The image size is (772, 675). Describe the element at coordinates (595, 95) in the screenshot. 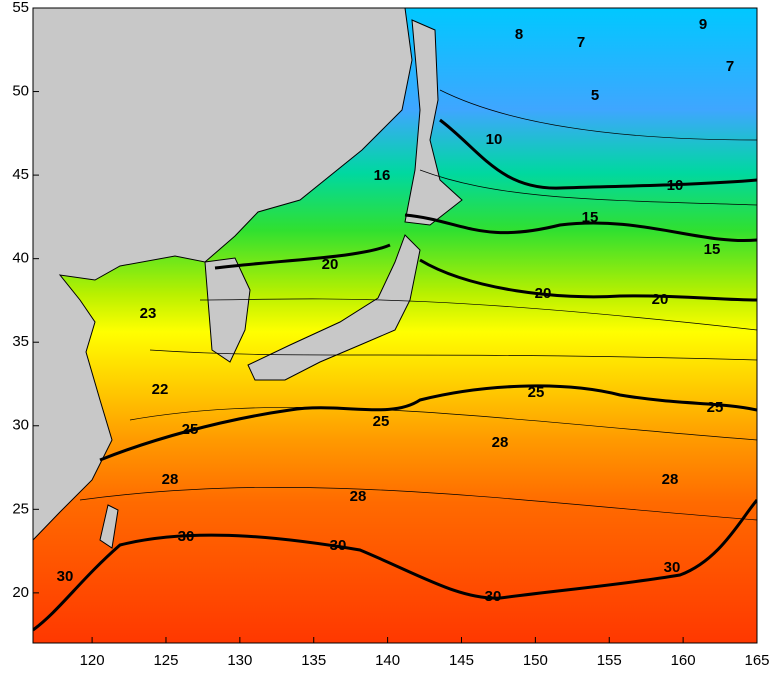

I see `contour-label: 5` at that location.